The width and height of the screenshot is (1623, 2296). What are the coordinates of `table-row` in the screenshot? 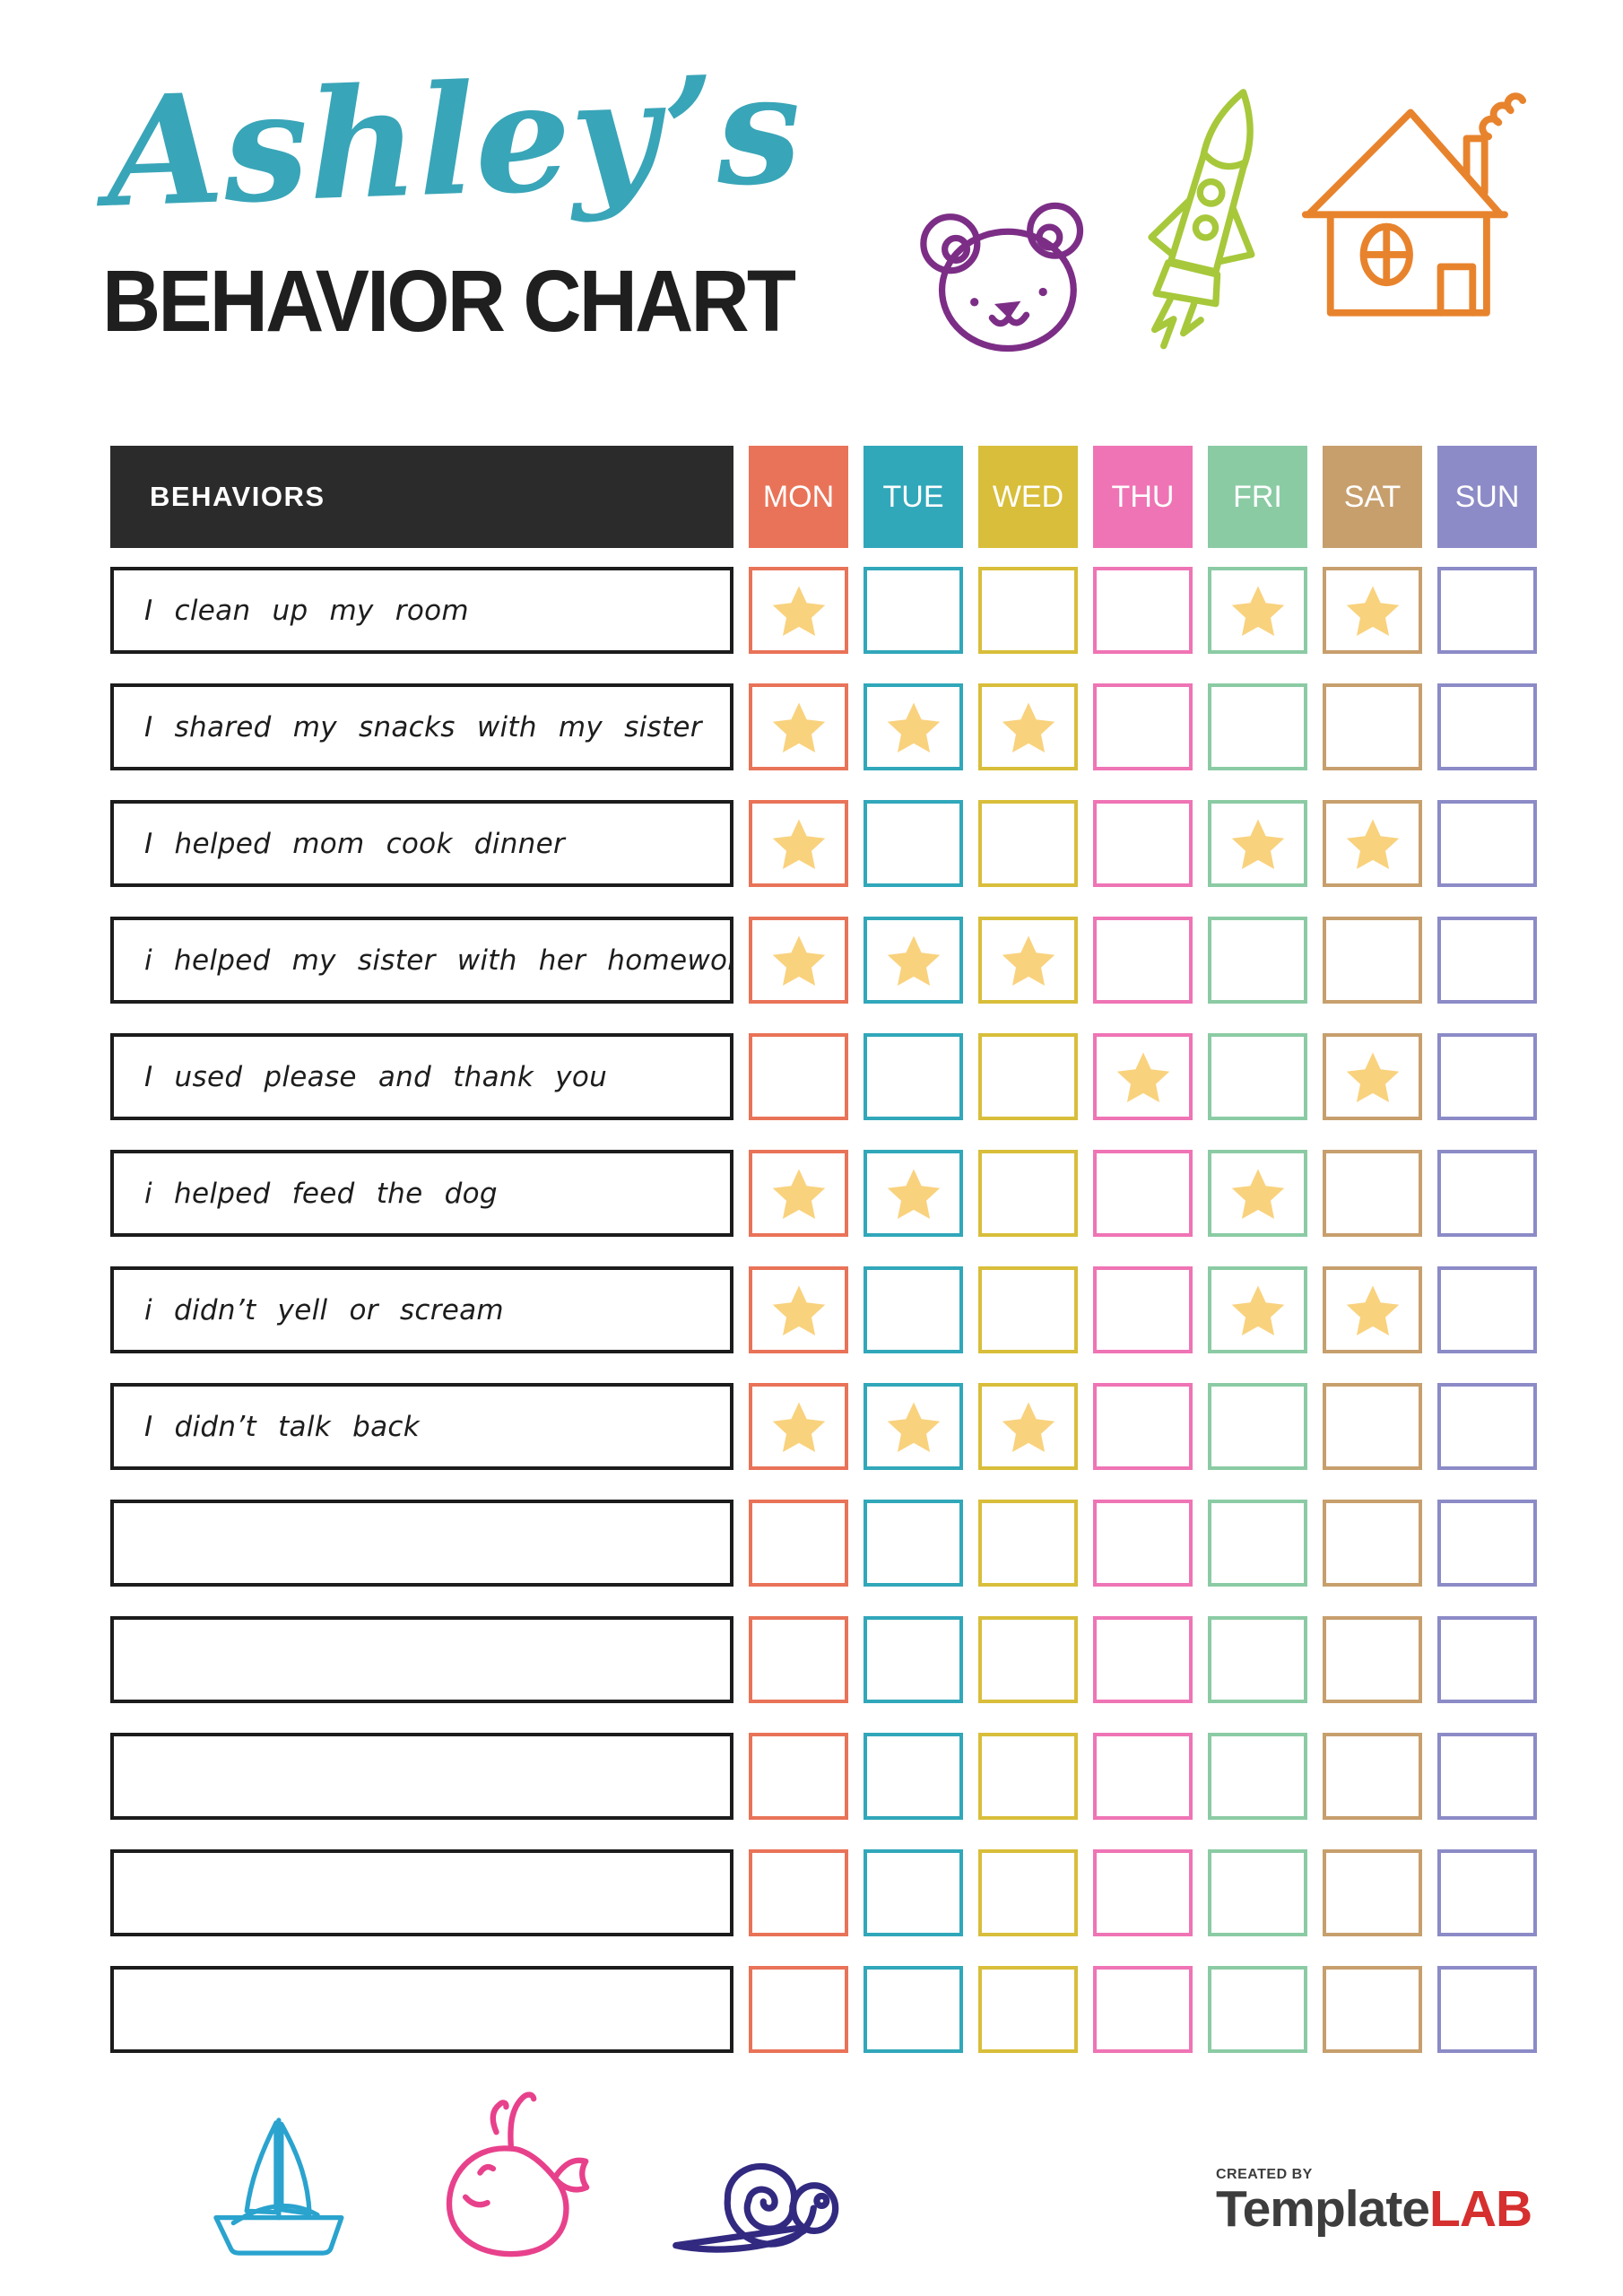 It's located at (823, 1543).